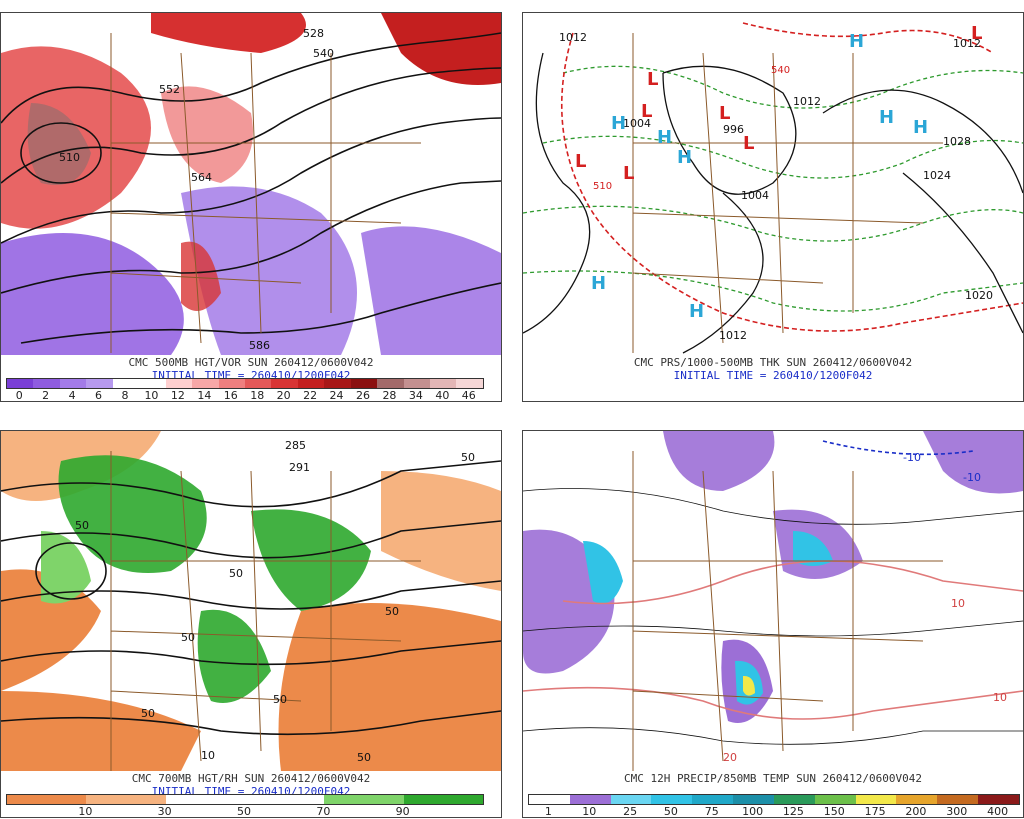 This screenshot has height=819, width=1024. What do you see at coordinates (998, 811) in the screenshot?
I see `colorbar-tick-label: 400` at bounding box center [998, 811].